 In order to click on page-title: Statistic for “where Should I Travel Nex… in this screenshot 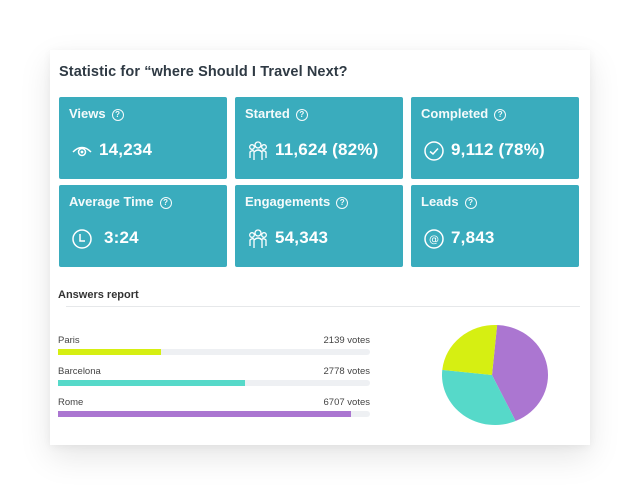, I will do `click(203, 72)`.